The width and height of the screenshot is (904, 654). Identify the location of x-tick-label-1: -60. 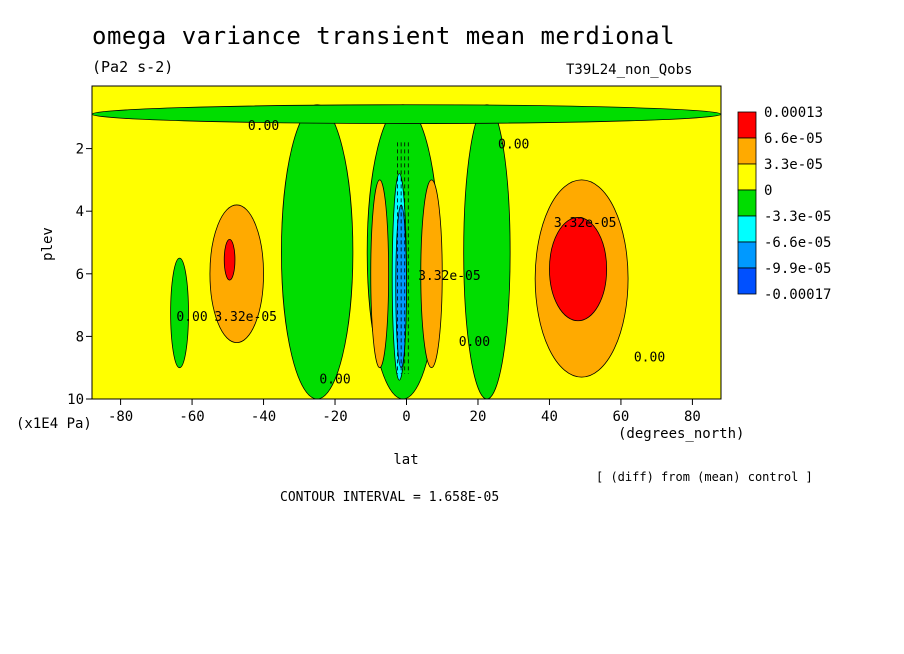
(191, 417).